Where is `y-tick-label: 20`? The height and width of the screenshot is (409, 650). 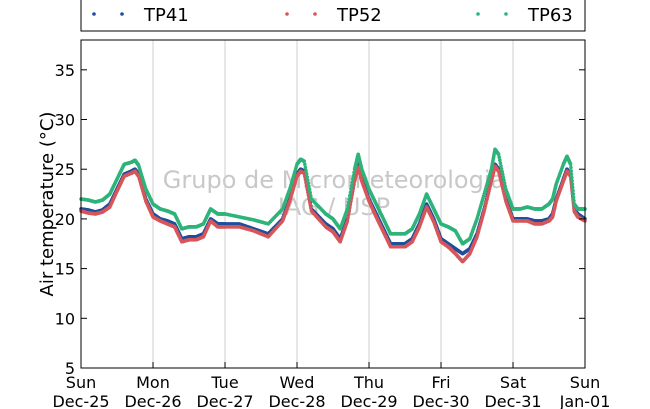 y-tick-label: 20 is located at coordinates (65, 219).